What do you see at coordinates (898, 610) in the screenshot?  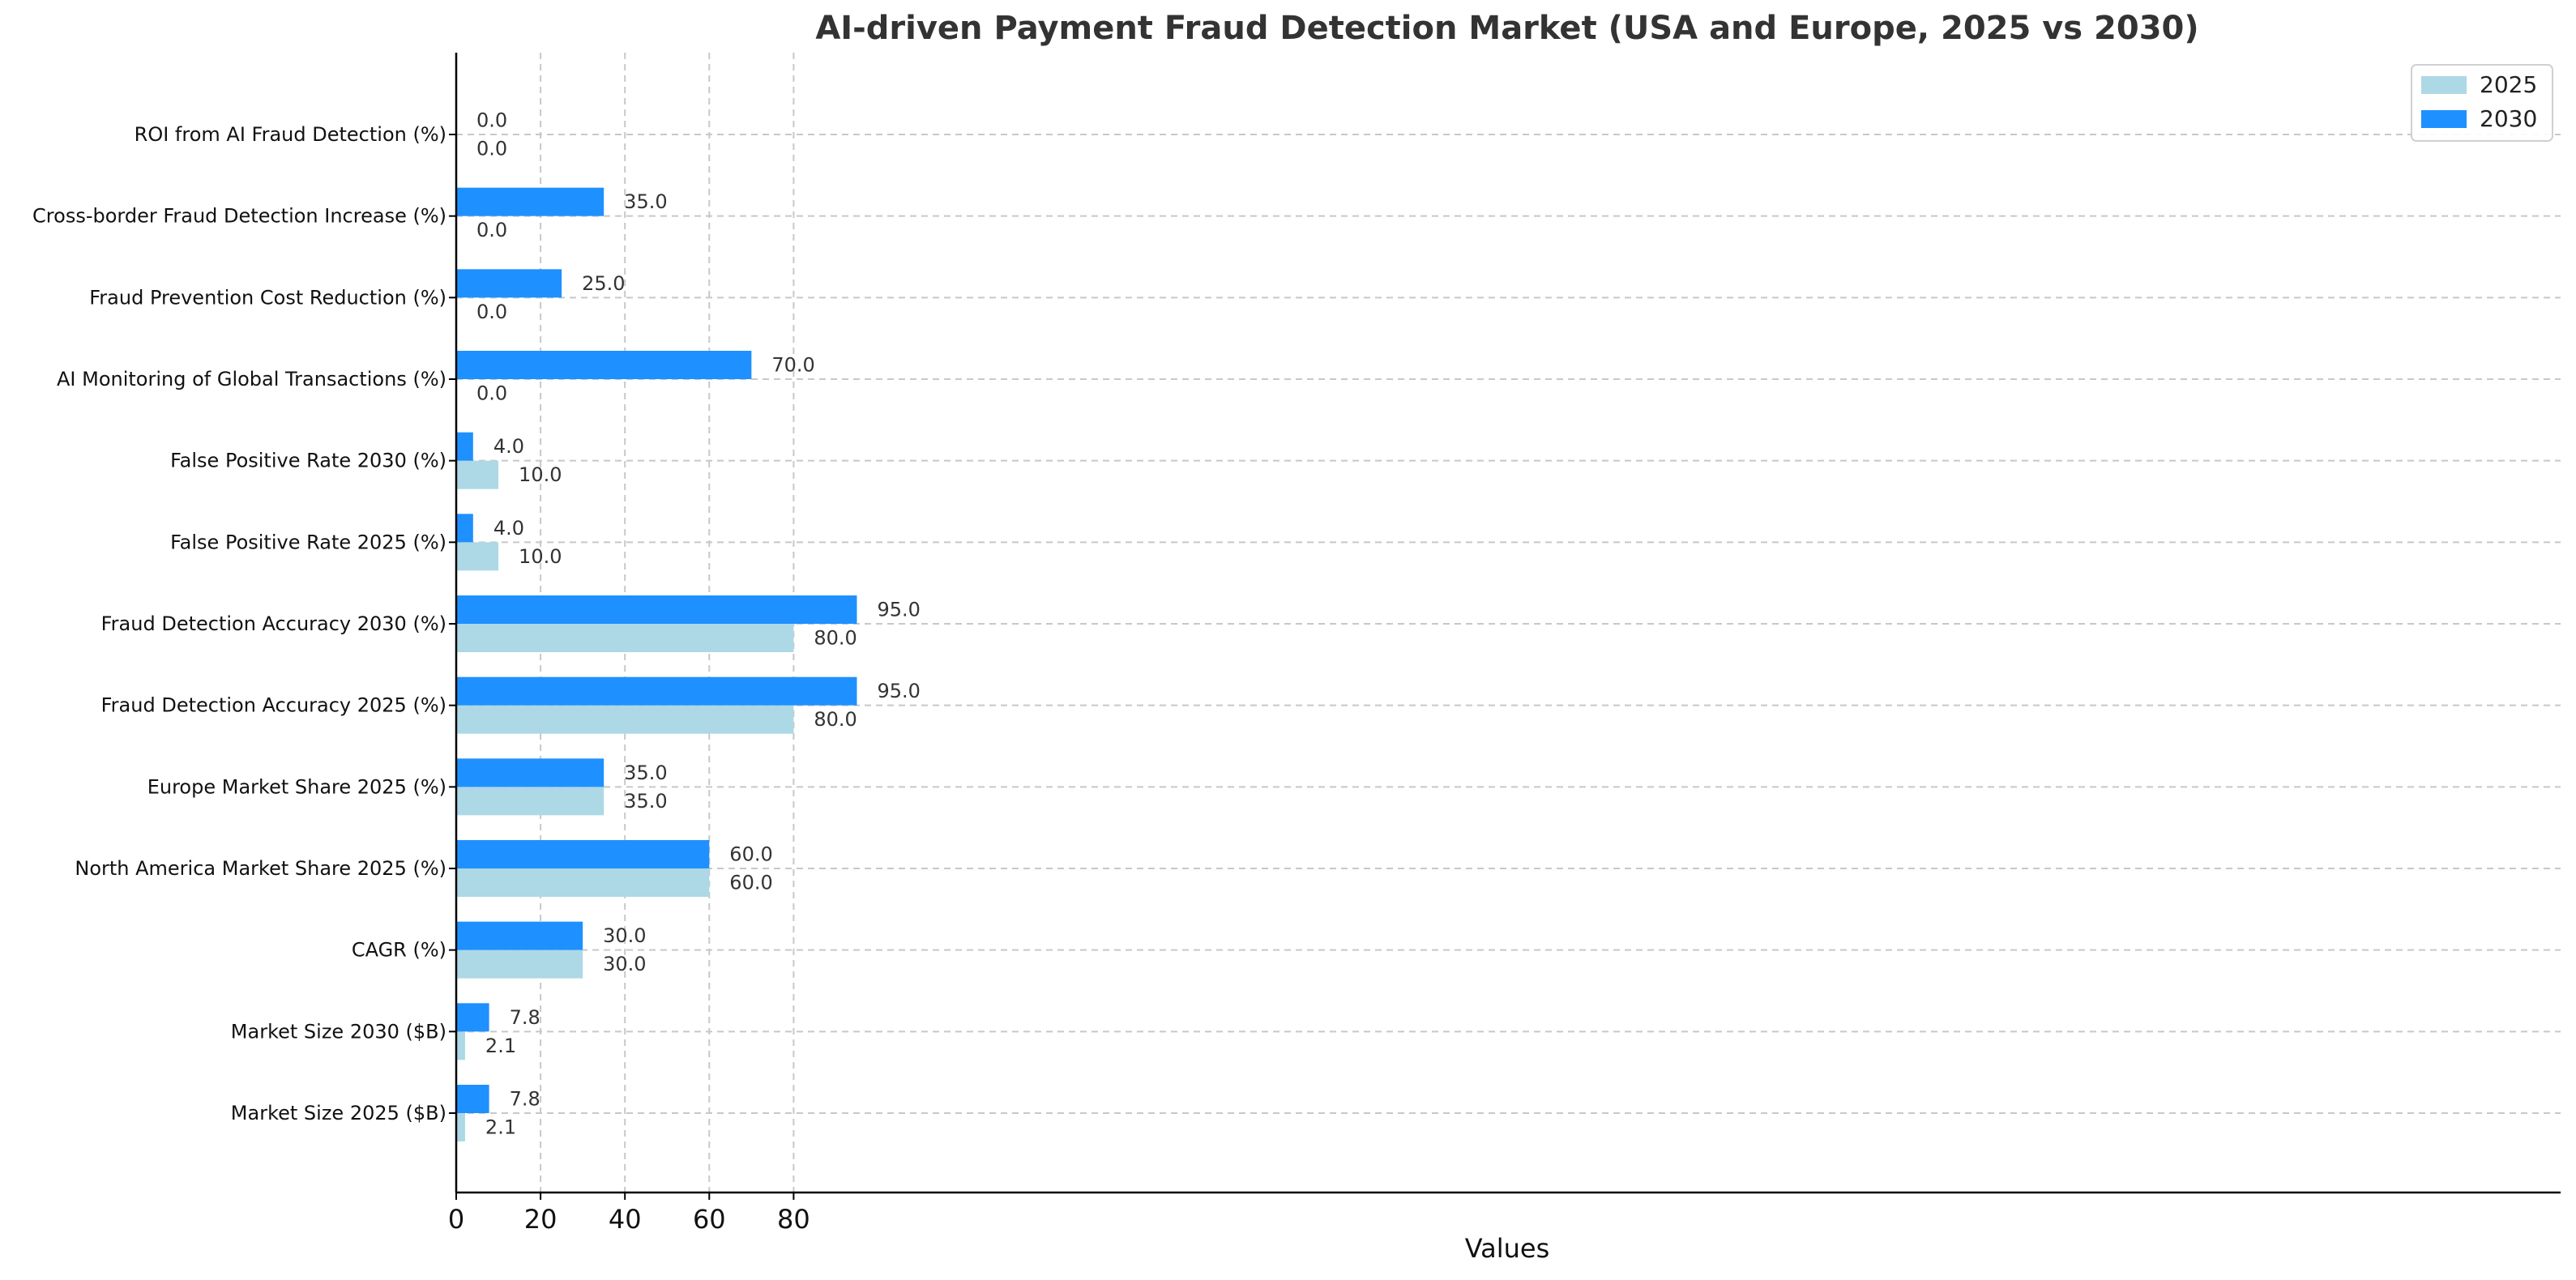 I see `data-label-2030-6: 95.0` at bounding box center [898, 610].